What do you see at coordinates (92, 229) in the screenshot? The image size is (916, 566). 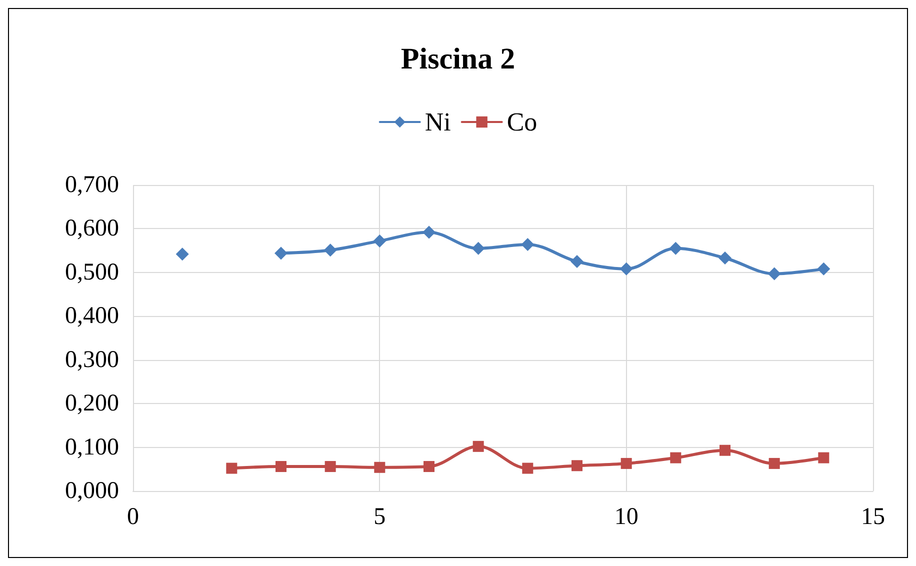 I see `y-tick-label: 0,600` at bounding box center [92, 229].